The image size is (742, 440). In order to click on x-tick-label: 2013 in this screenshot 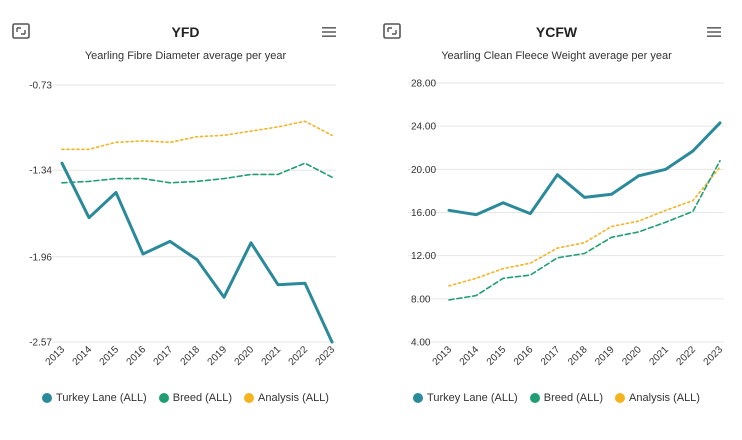, I will do `click(443, 356)`.